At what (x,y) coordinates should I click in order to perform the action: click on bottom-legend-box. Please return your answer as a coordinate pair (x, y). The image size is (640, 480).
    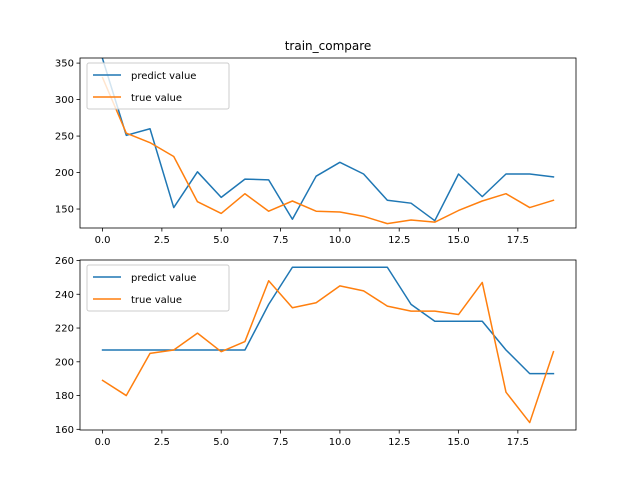
    Looking at the image, I should click on (158, 288).